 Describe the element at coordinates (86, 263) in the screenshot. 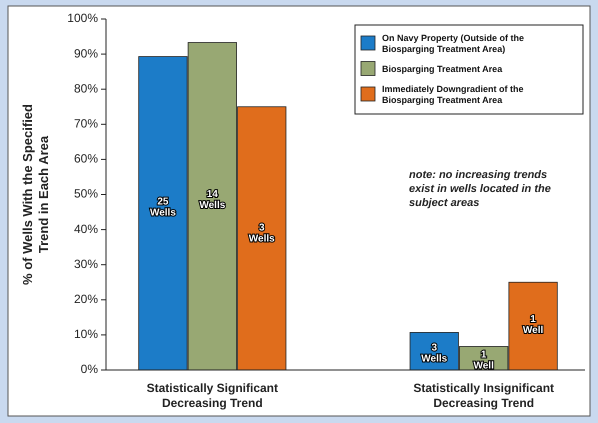

I see `y-tick-label: 30%` at that location.